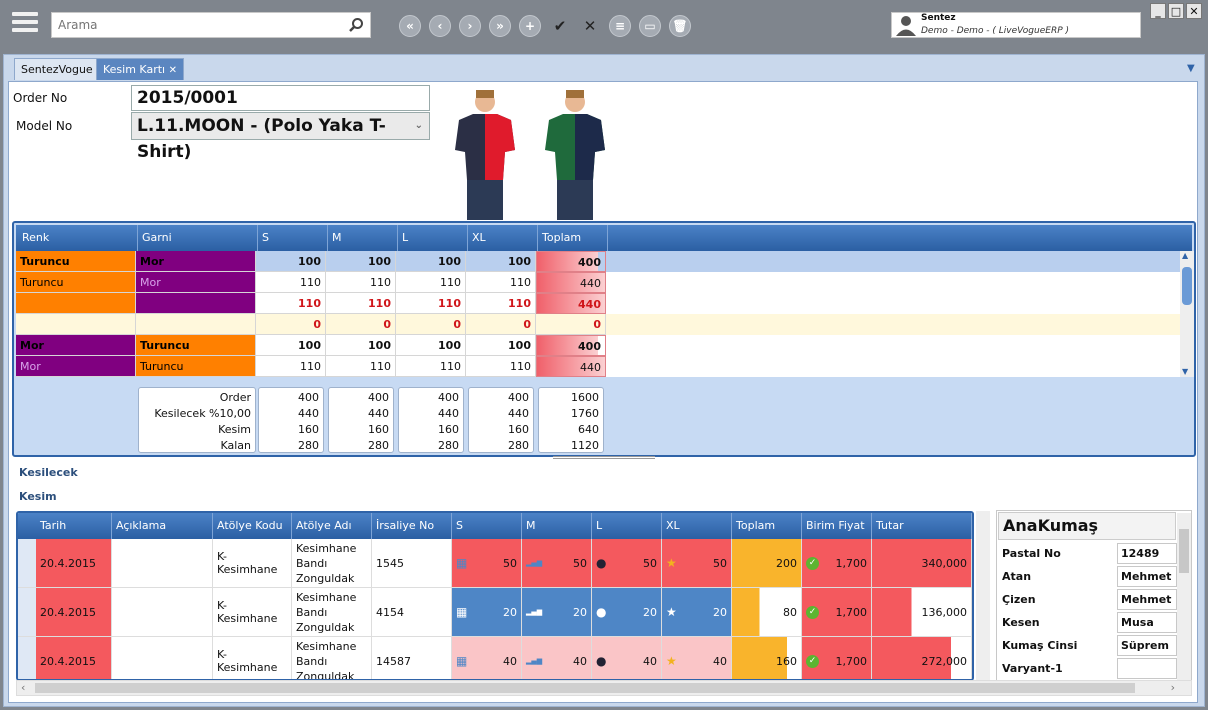 This screenshot has height=710, width=1208. What do you see at coordinates (560, 26) in the screenshot?
I see `save-check-icon: ✔` at bounding box center [560, 26].